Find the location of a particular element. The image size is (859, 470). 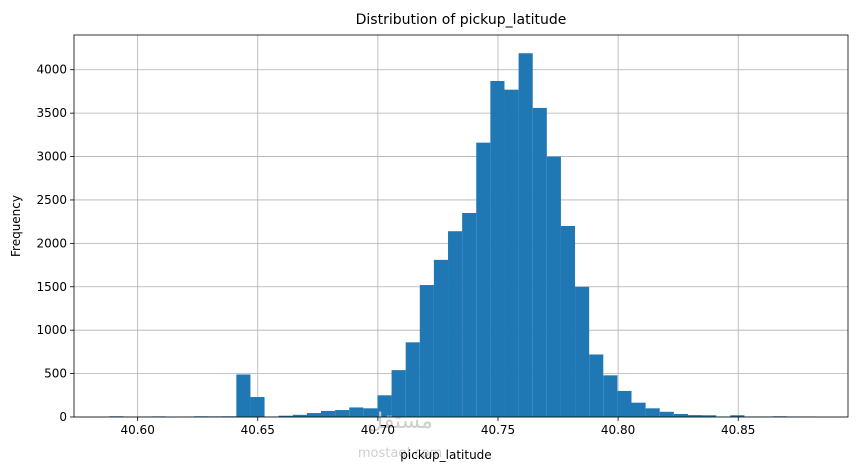

y-tick-label: 1500 is located at coordinates (51, 287).